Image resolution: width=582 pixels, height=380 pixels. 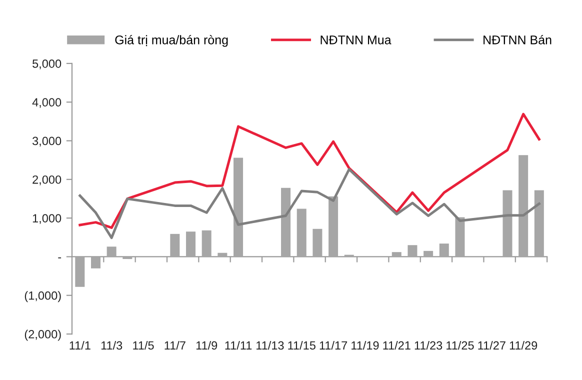 What do you see at coordinates (47, 180) in the screenshot?
I see `y-tick-label: 2,000` at bounding box center [47, 180].